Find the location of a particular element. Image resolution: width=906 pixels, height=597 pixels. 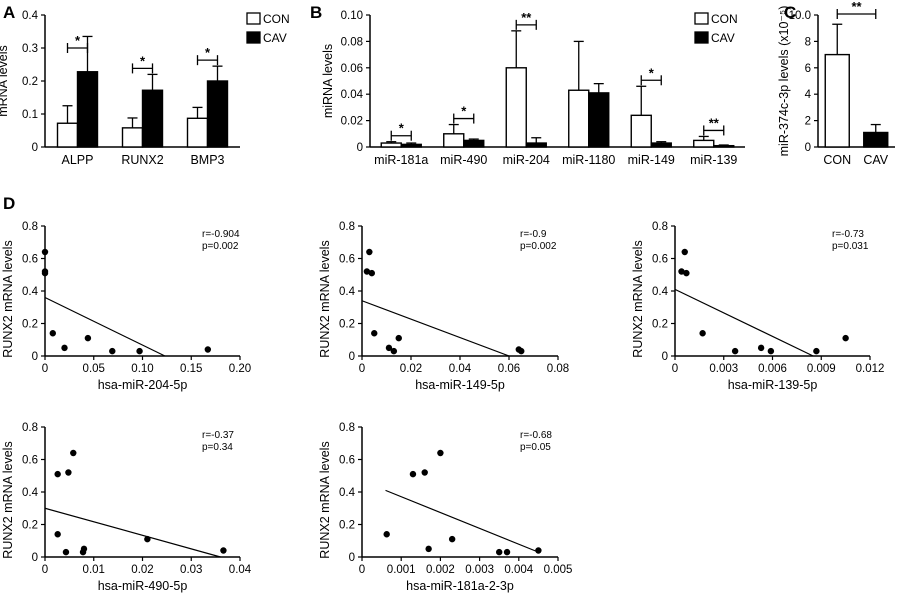

panel-c-bar-cav is located at coordinates (876, 139).